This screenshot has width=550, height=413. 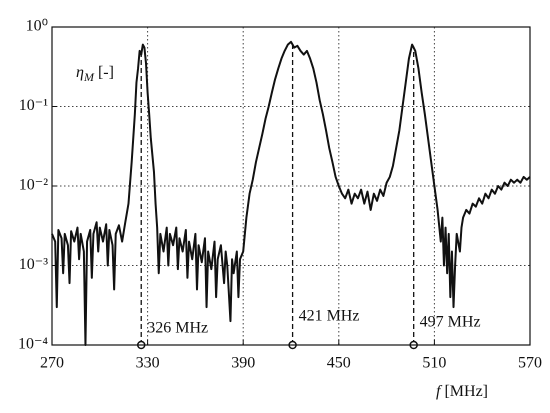 What do you see at coordinates (80, 72) in the screenshot?
I see `y-label-symbol: η` at bounding box center [80, 72].